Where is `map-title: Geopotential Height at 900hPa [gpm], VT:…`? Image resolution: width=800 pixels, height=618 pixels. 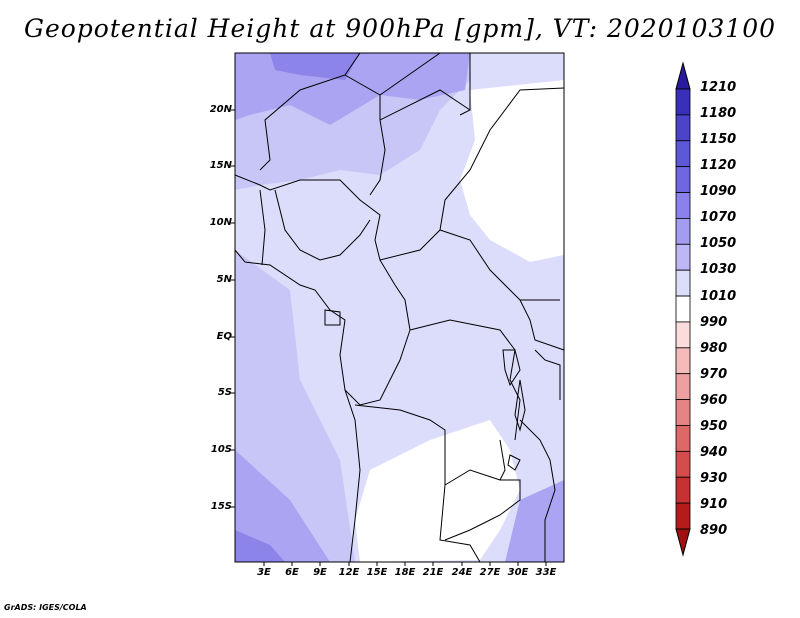 map-title: Geopotential Height at 900hPa [gpm], VT:… is located at coordinates (400, 28).